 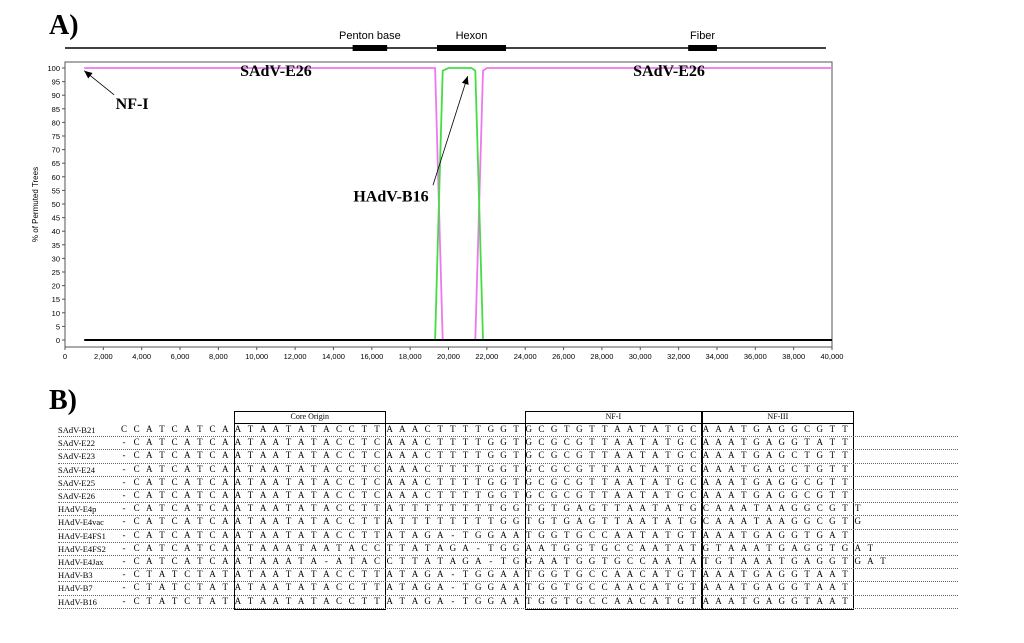 What do you see at coordinates (56, 122) in the screenshot?
I see `y-tick-label: 80` at bounding box center [56, 122].